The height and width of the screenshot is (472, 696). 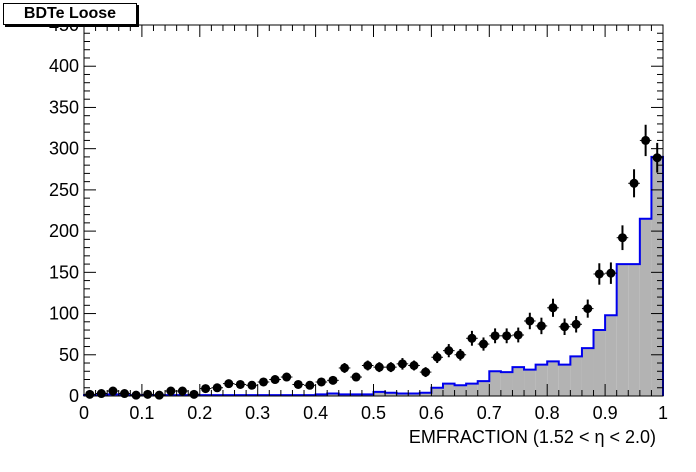 I want to click on y-tick-label: 50, so click(x=69, y=355).